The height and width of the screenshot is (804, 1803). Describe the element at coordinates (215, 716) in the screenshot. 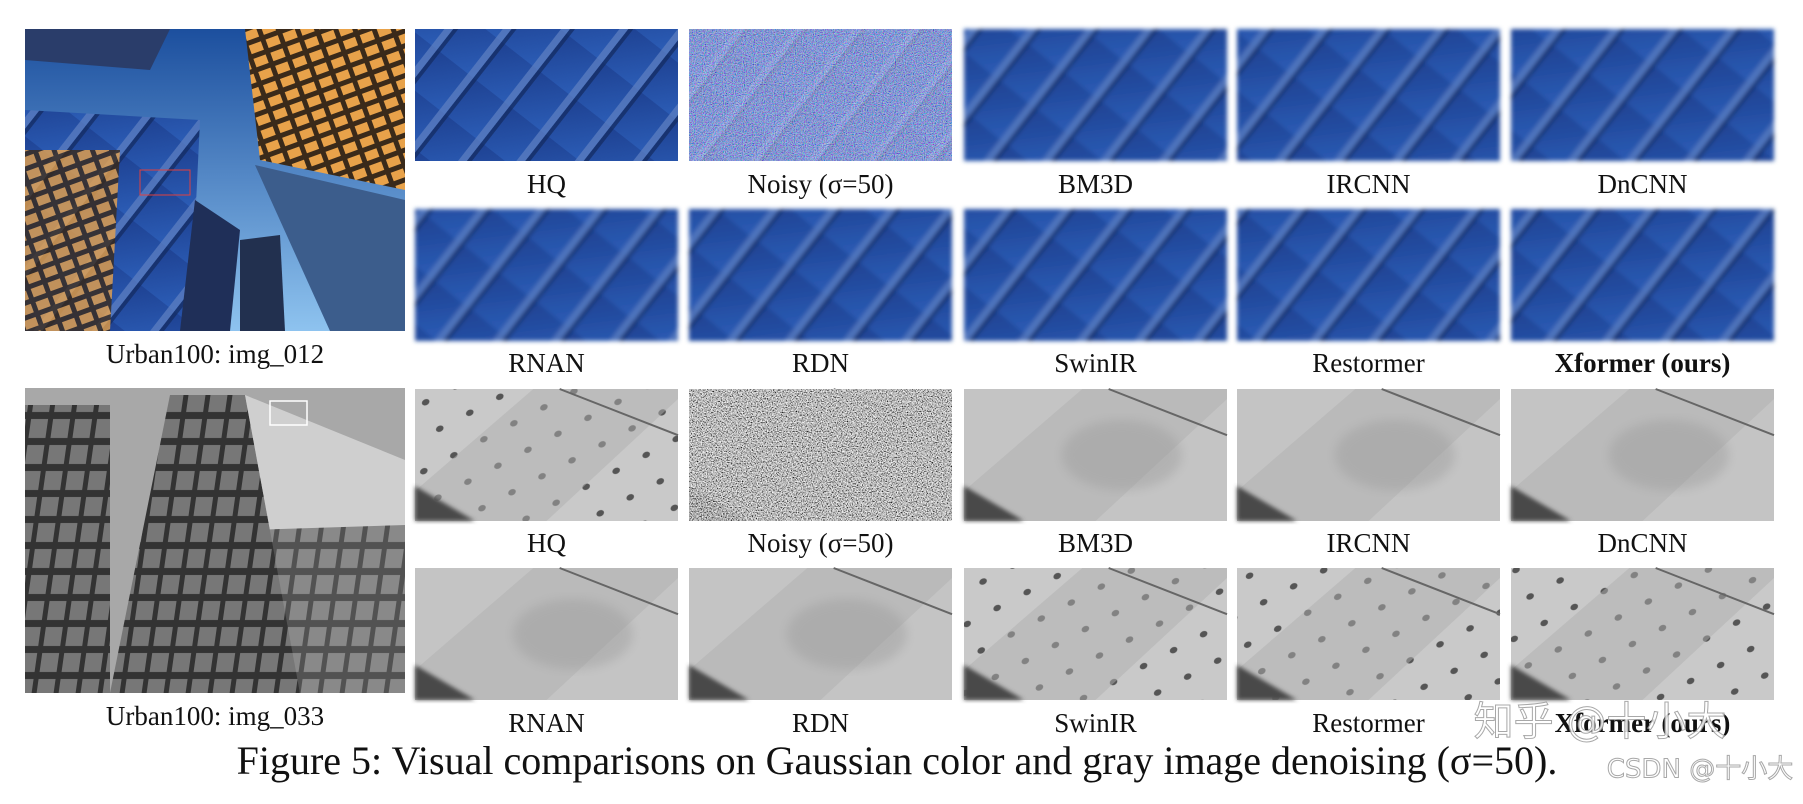

I see `image-caption: Urban100: img_033` at that location.